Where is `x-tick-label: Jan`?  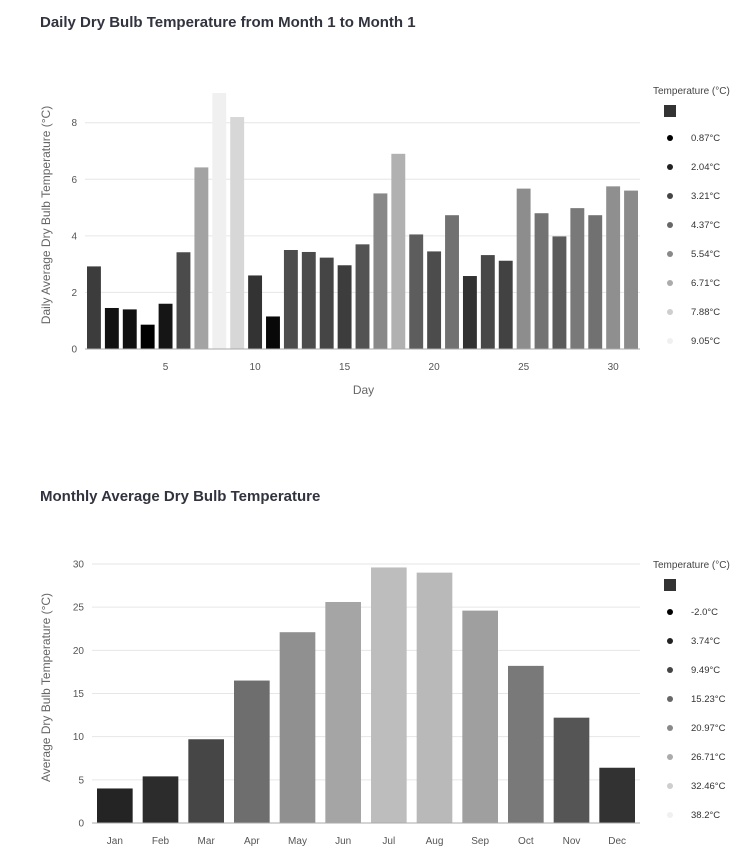 x-tick-label: Jan is located at coordinates (115, 841).